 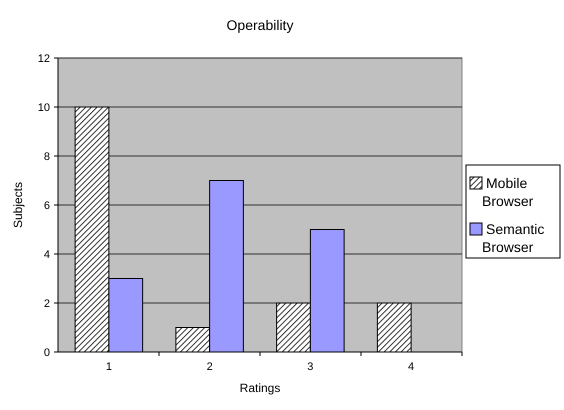 I want to click on chart-title: Operability, so click(x=260, y=25).